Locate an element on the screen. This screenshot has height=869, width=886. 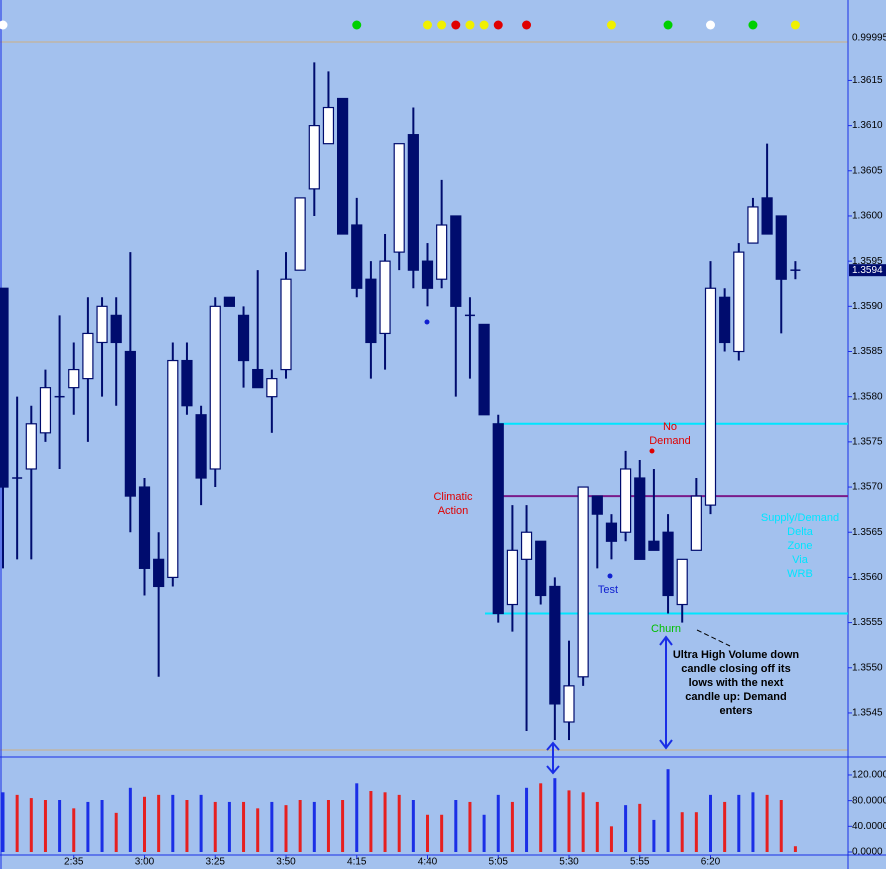
x-tick-label: 2:35 is located at coordinates (74, 862).